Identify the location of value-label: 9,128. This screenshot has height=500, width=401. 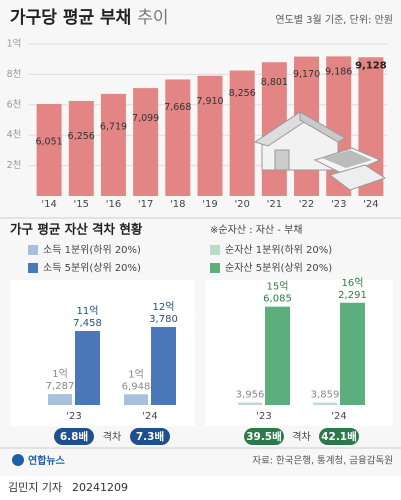
(371, 65).